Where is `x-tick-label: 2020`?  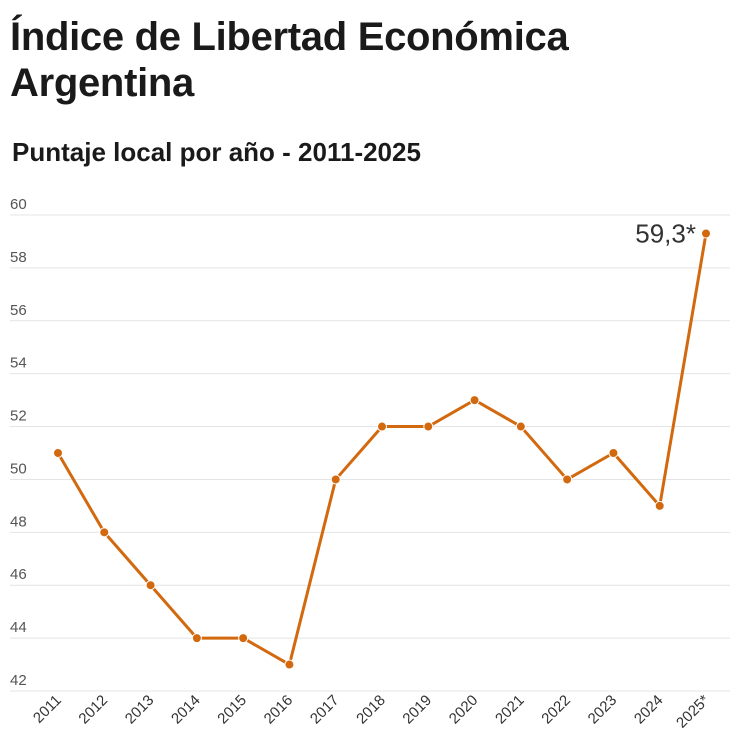
x-tick-label: 2020 is located at coordinates (464, 710).